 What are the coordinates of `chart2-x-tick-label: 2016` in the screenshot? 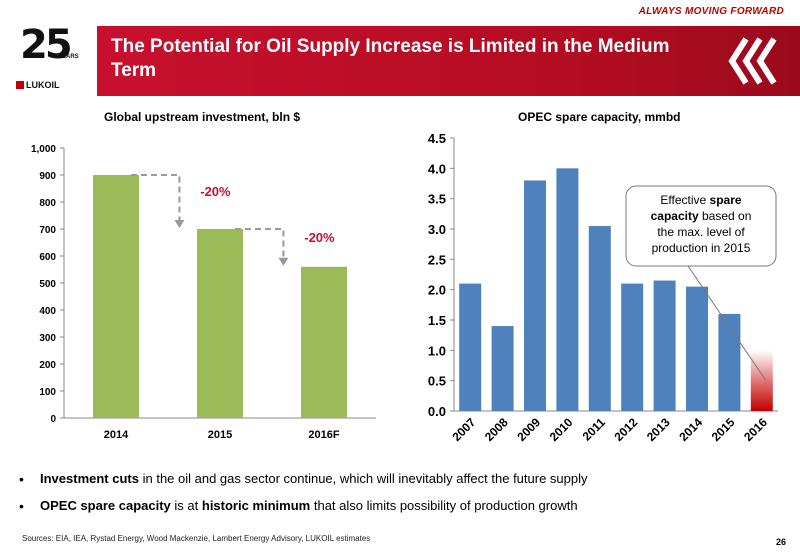 It's located at (755, 429).